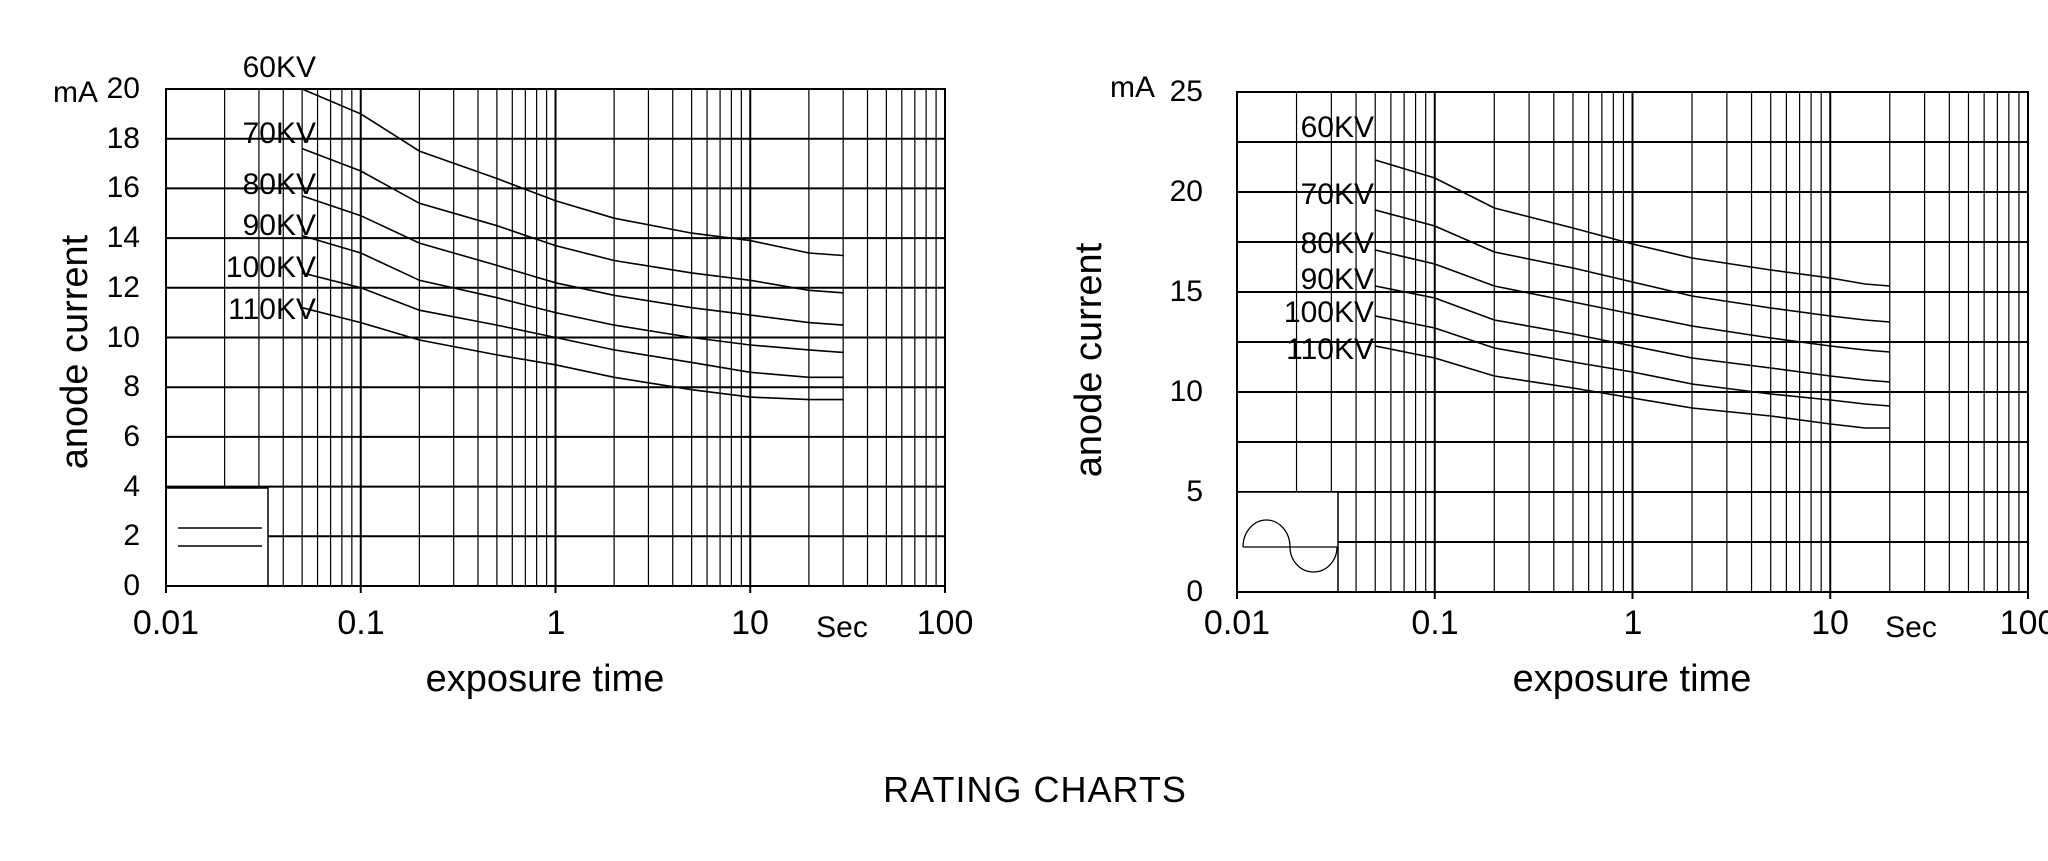 The height and width of the screenshot is (861, 2048). What do you see at coordinates (123, 238) in the screenshot?
I see `y-tick-label: 14` at bounding box center [123, 238].